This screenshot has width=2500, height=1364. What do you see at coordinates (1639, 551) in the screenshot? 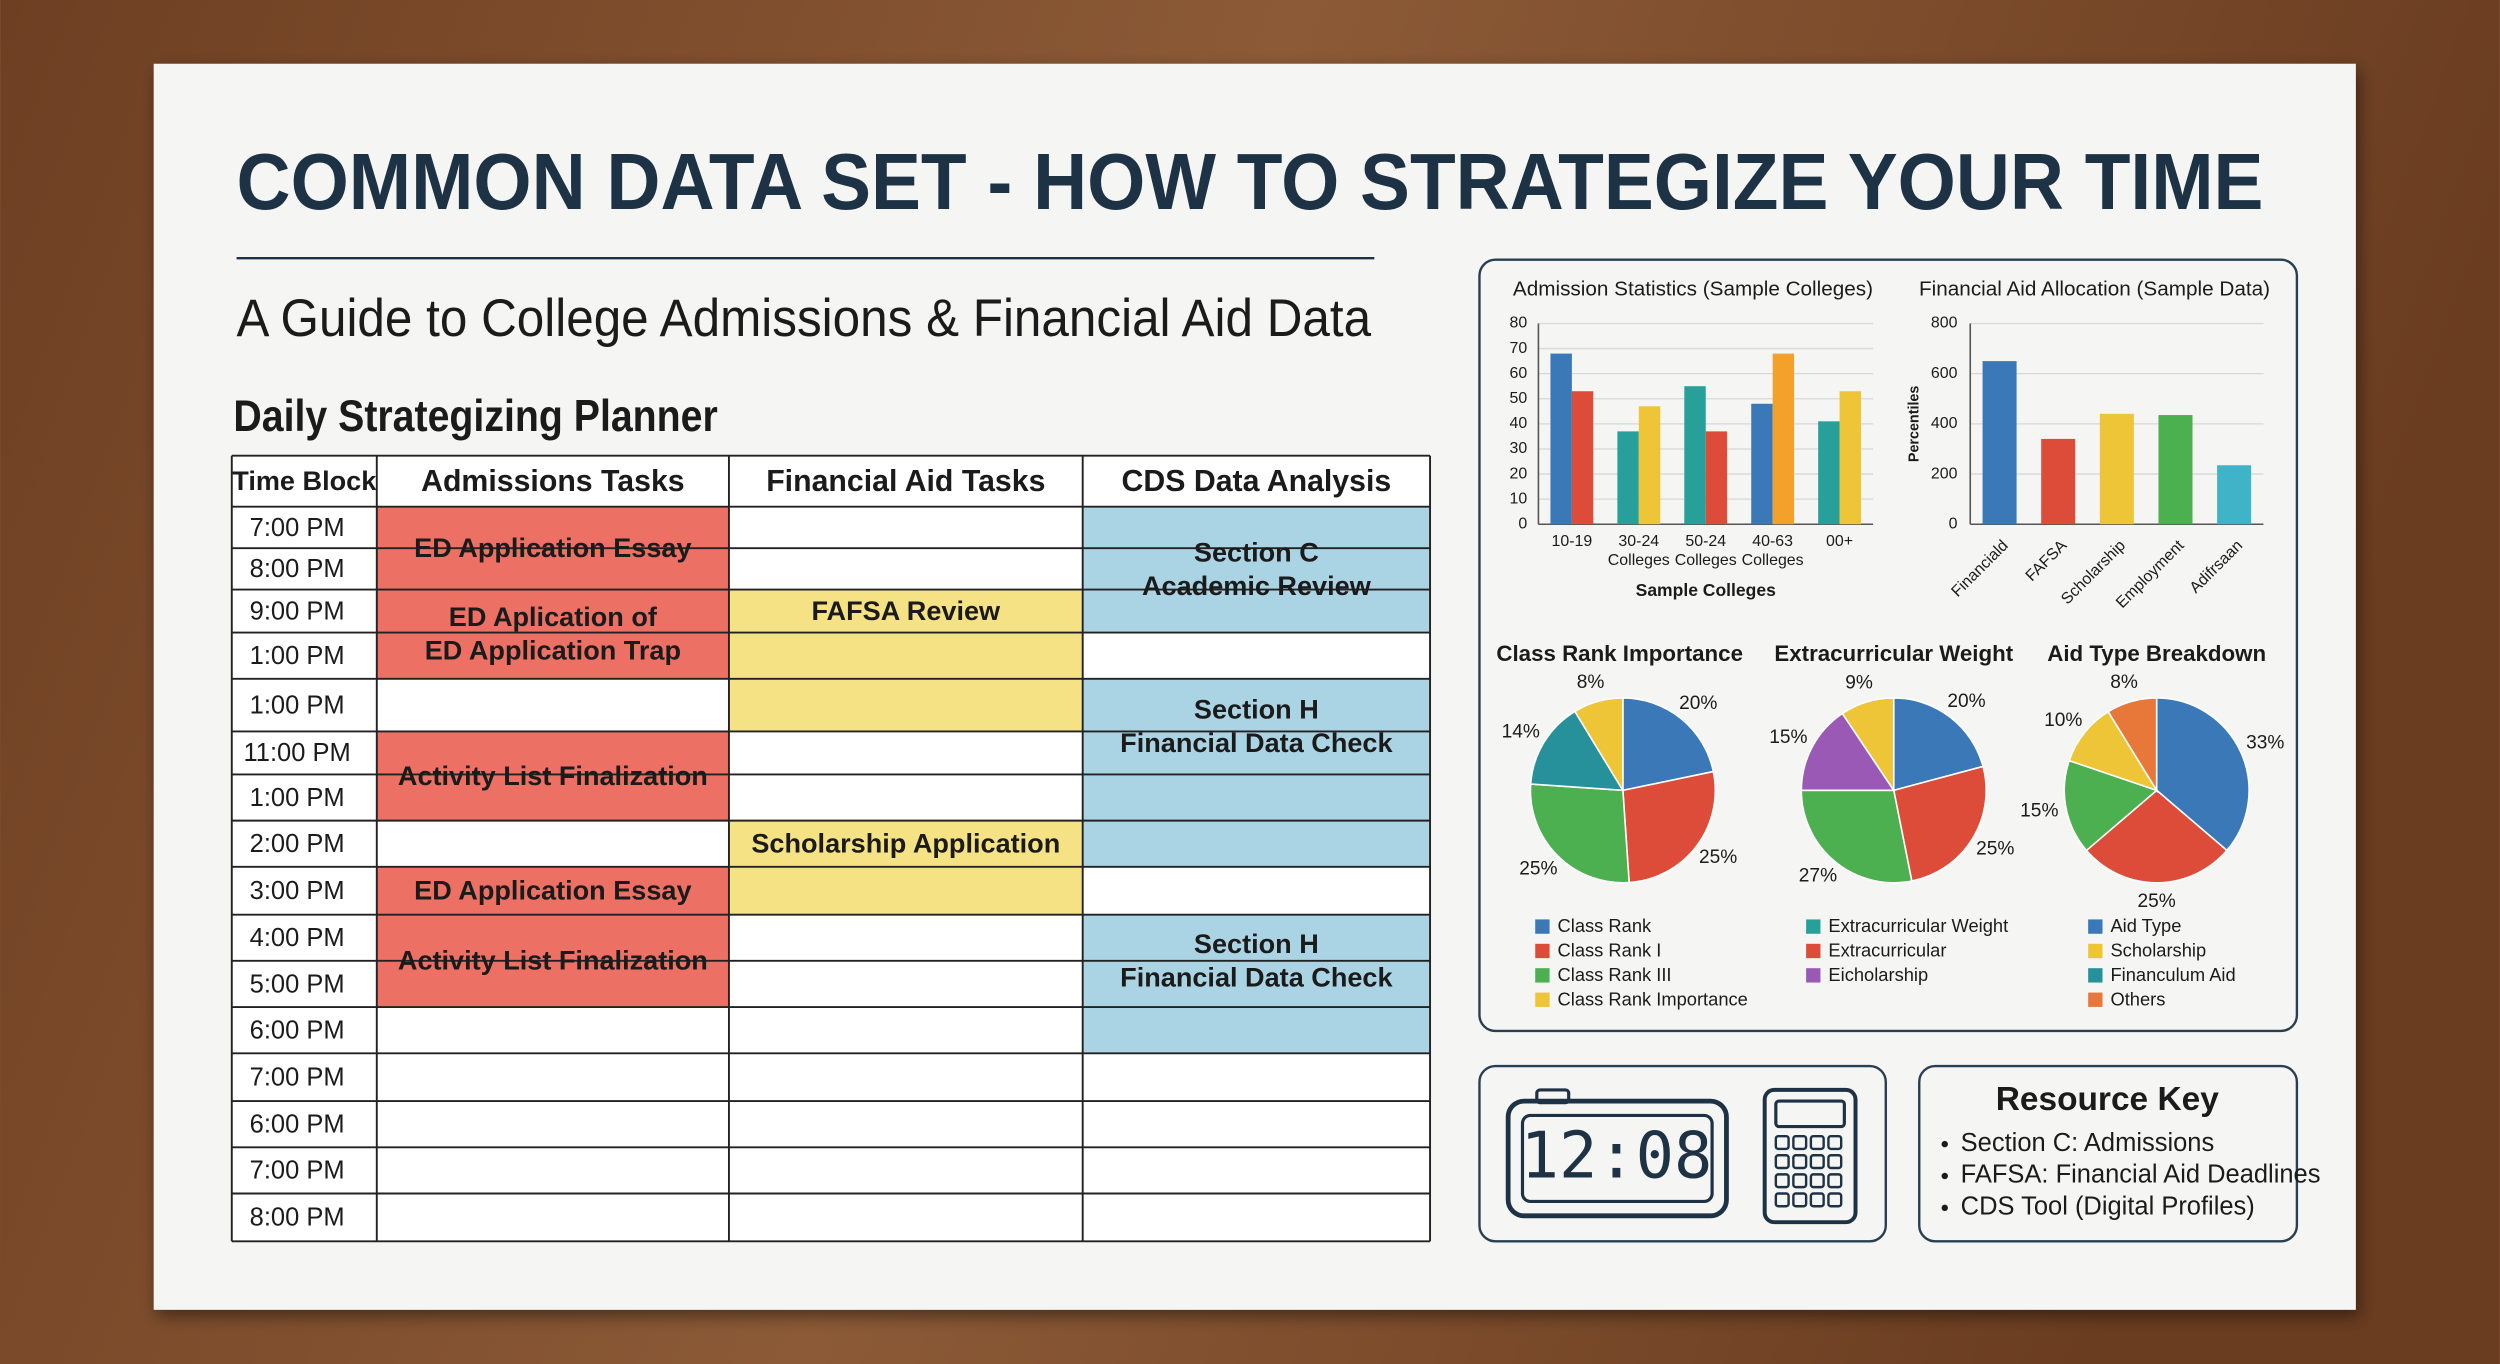
I see `x-tick-label: 30-24 Colleges` at bounding box center [1639, 551].